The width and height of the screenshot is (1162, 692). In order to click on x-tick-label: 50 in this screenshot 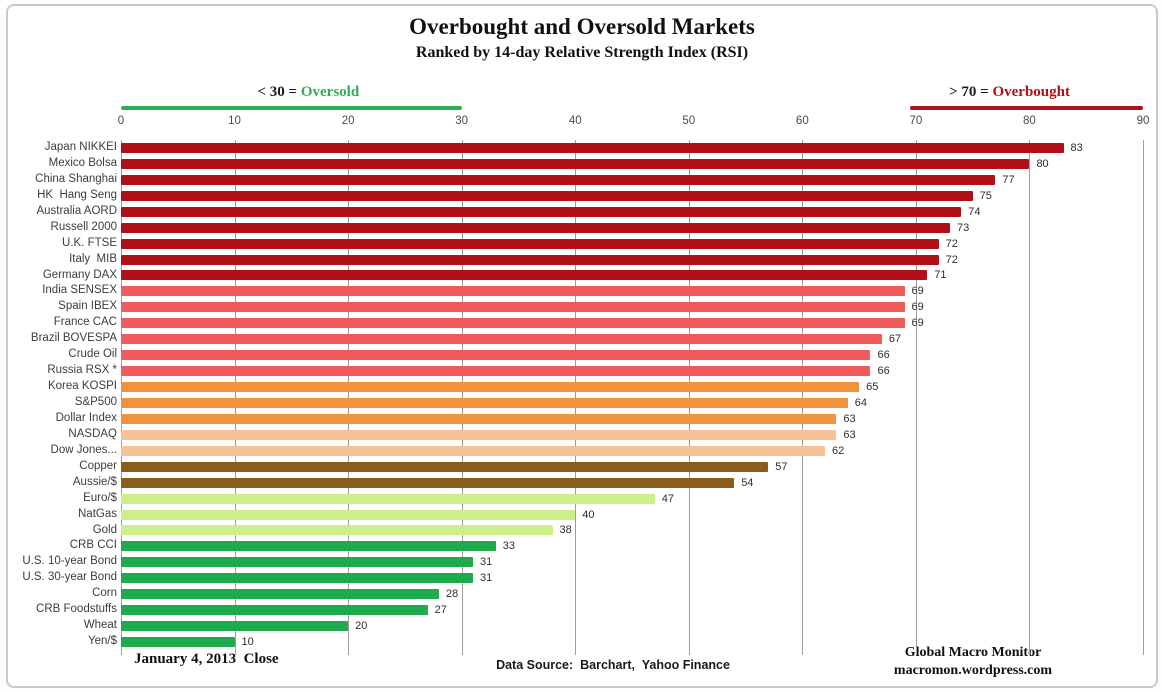, I will do `click(689, 121)`.